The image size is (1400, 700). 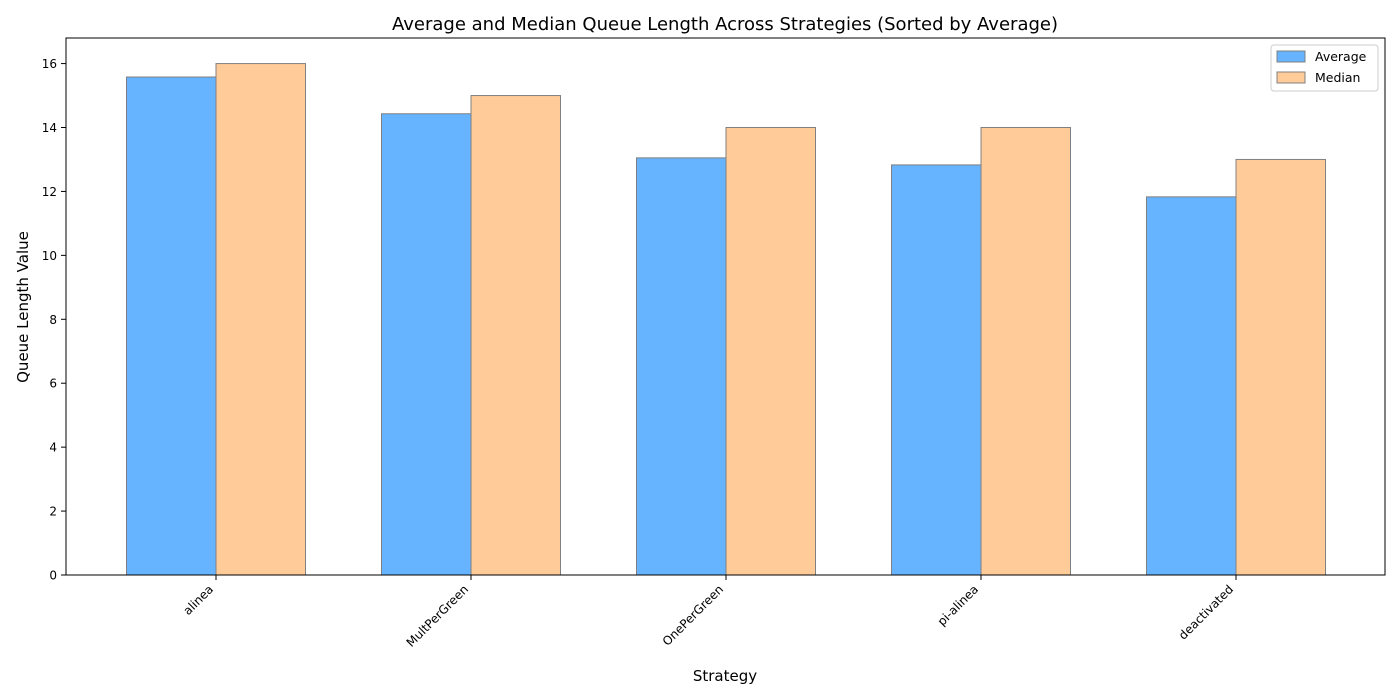 I want to click on y-tick-label: 4, so click(x=53, y=448).